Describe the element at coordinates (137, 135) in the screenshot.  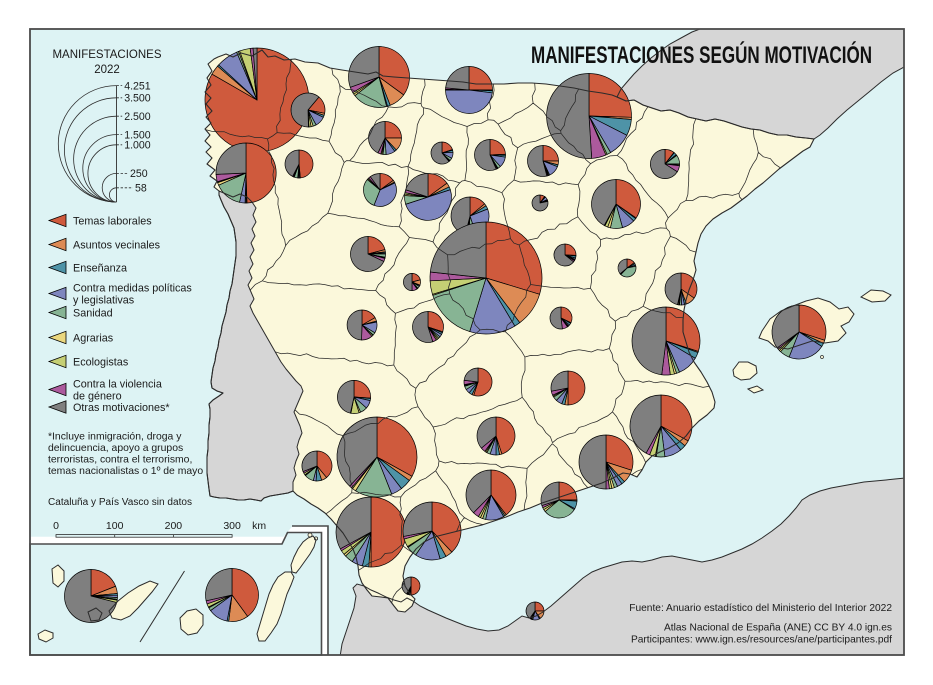
I see `svg-text: 1.500` at that location.